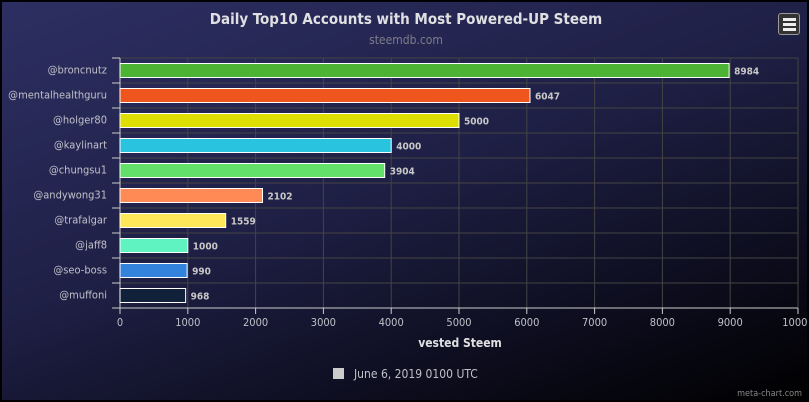  I want to click on x-tick-label: 2000, so click(255, 322).